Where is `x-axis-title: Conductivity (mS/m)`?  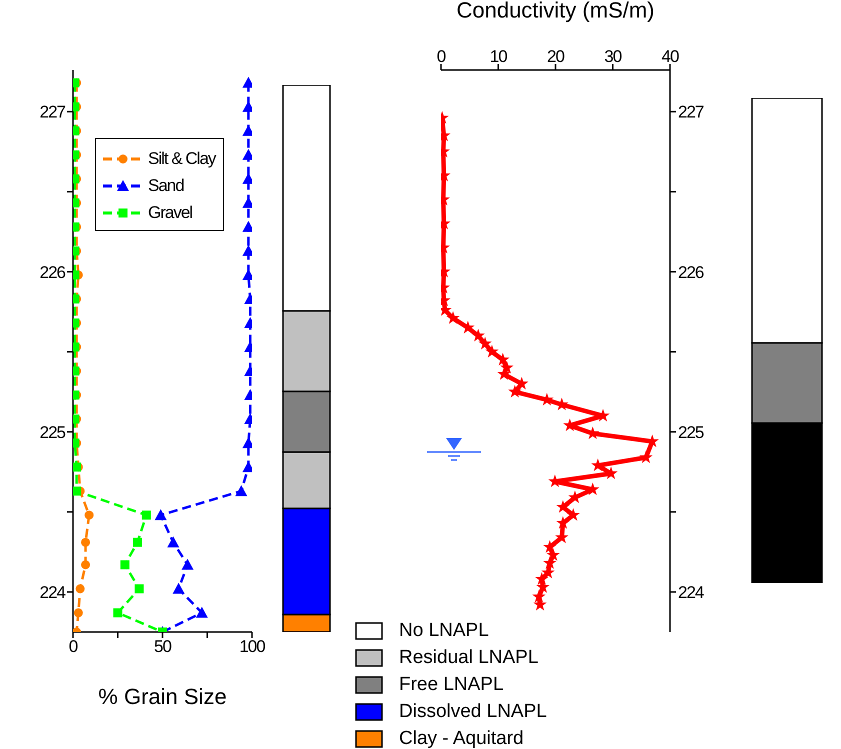
x-axis-title: Conductivity (mS/m) is located at coordinates (555, 11).